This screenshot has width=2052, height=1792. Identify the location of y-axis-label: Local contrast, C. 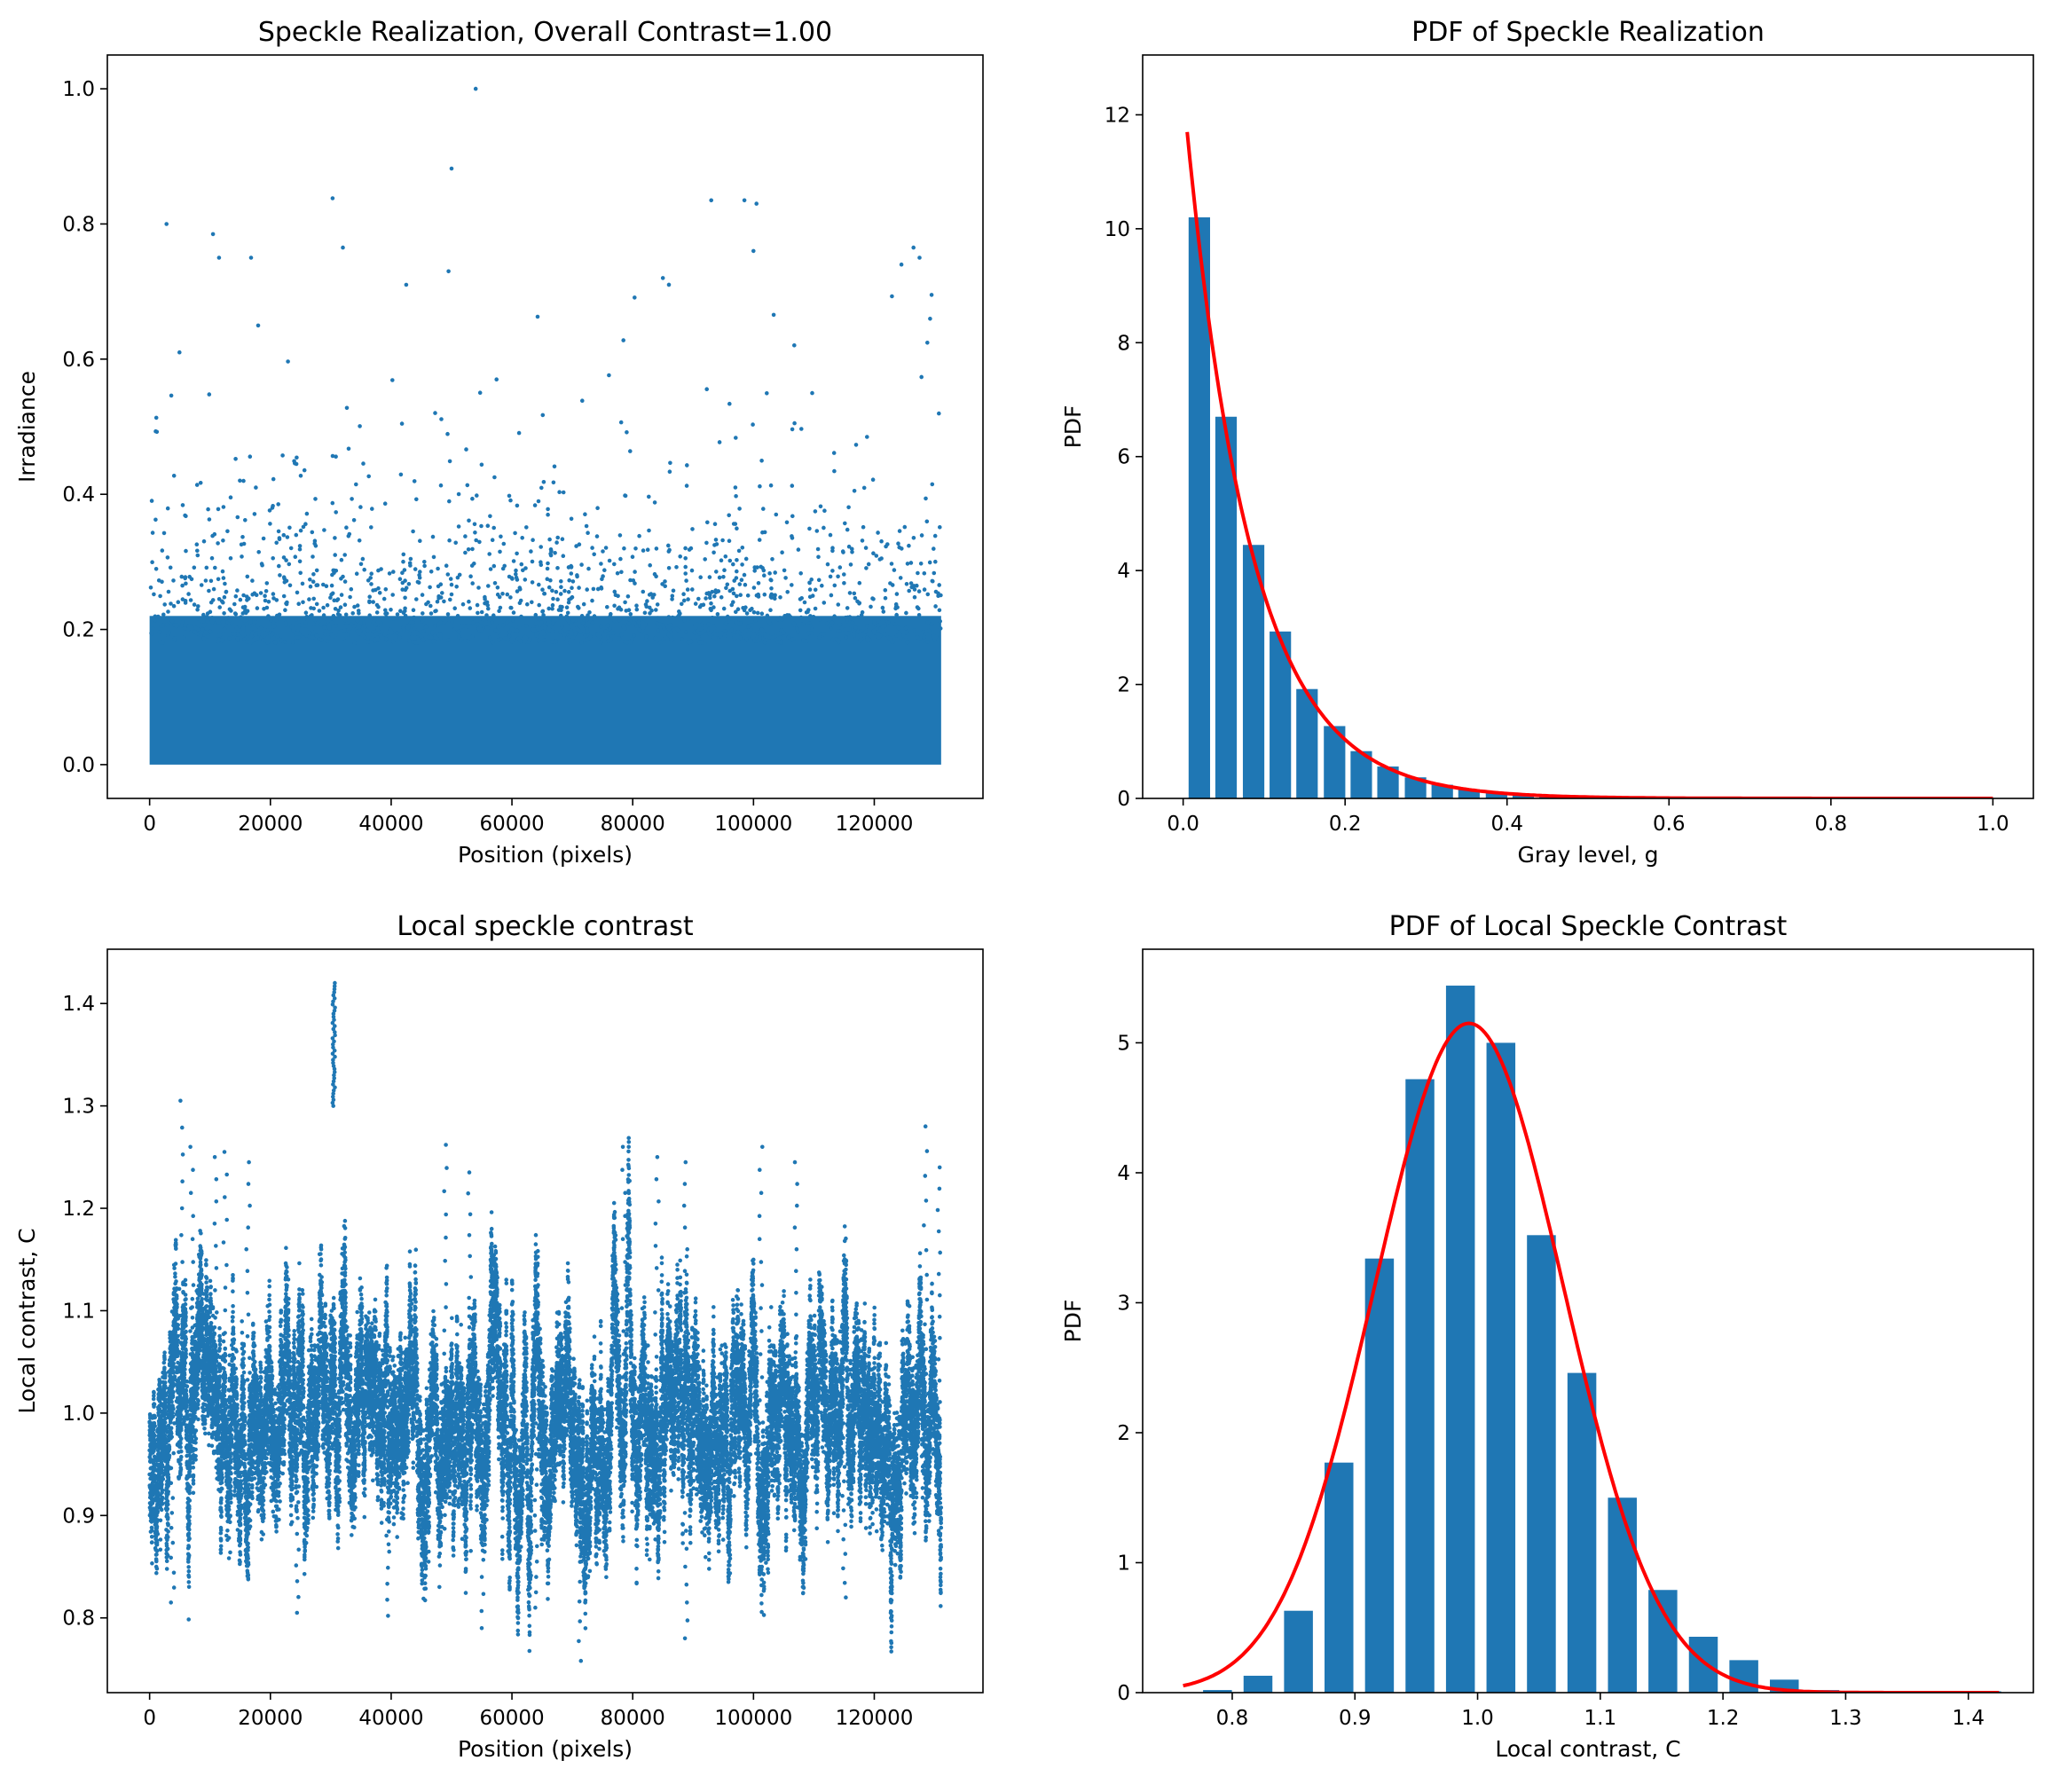
(27, 1320).